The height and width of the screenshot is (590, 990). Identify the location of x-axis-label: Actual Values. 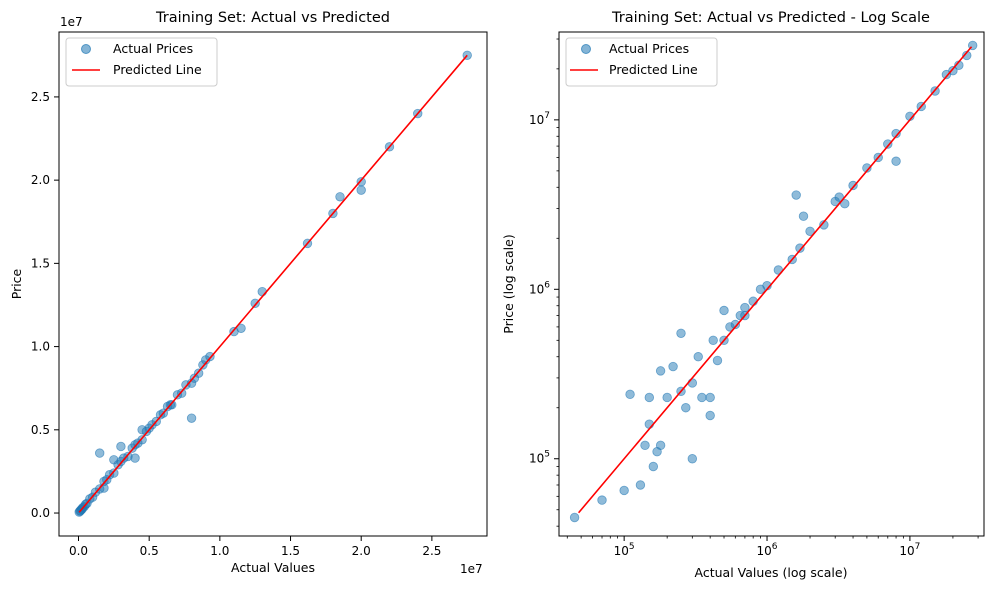
(273, 567).